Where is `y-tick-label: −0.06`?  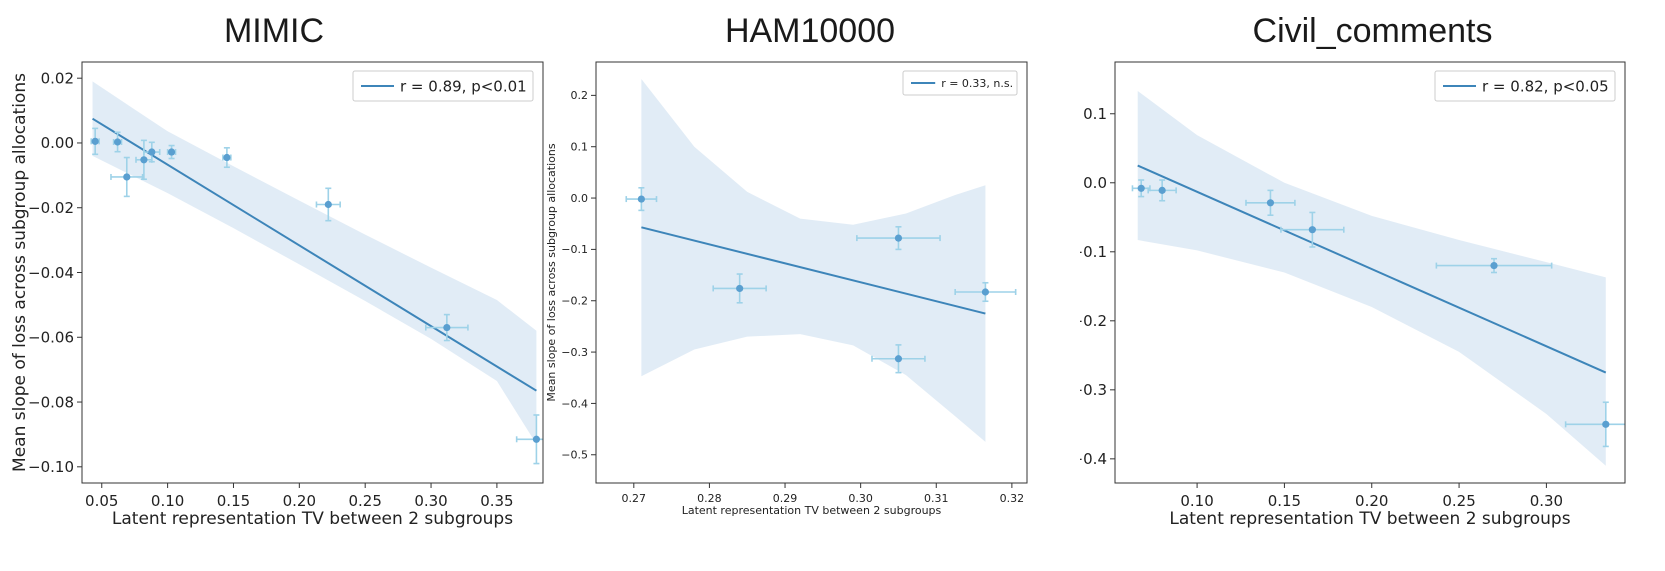 y-tick-label: −0.06 is located at coordinates (51, 338).